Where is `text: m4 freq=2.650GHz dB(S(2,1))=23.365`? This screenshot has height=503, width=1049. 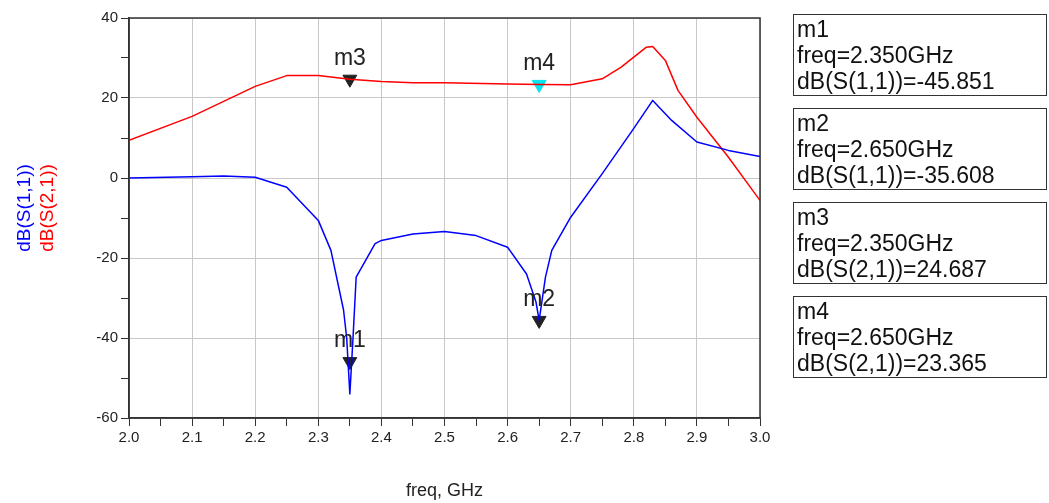
text: m4 freq=2.650GHz dB(S(2,1))=23.365 is located at coordinates (920, 337).